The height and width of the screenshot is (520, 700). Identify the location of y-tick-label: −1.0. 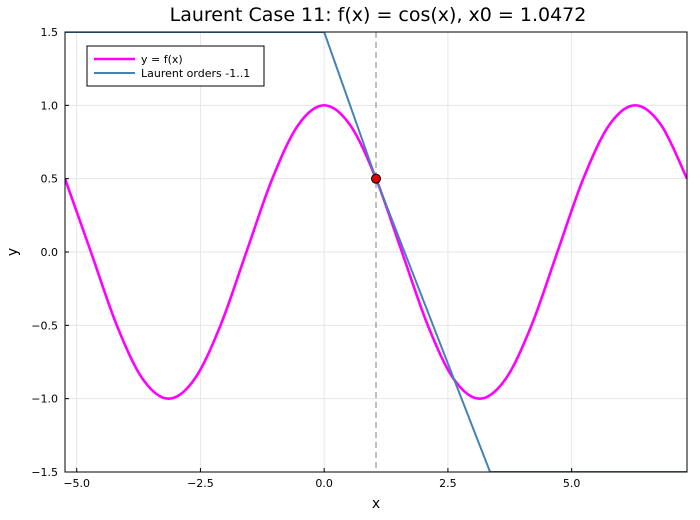
(44, 399).